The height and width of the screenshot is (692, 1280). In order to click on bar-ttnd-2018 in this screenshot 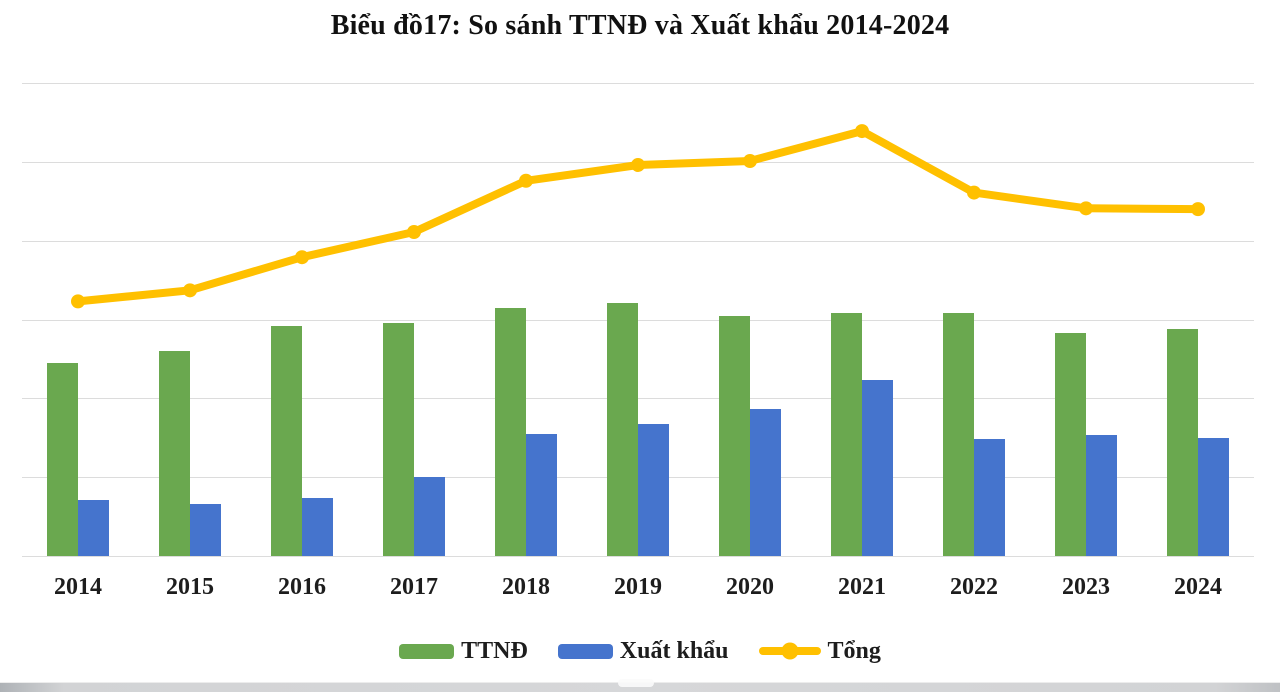, I will do `click(510, 432)`.